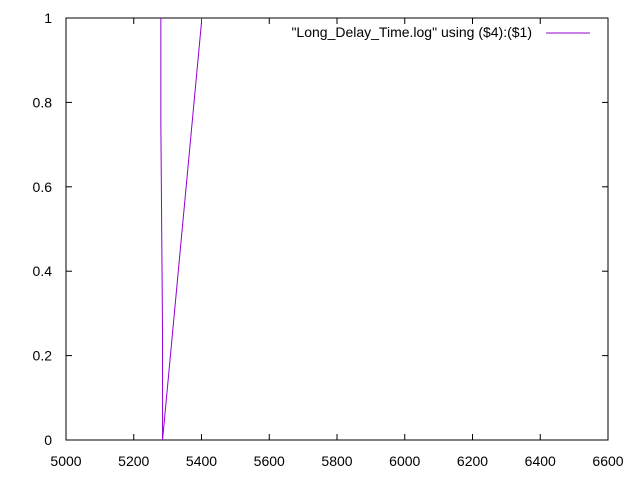 The width and height of the screenshot is (640, 485). I want to click on legend: "Long_Delay_Time.log" using ($4):($1), so click(440, 32).